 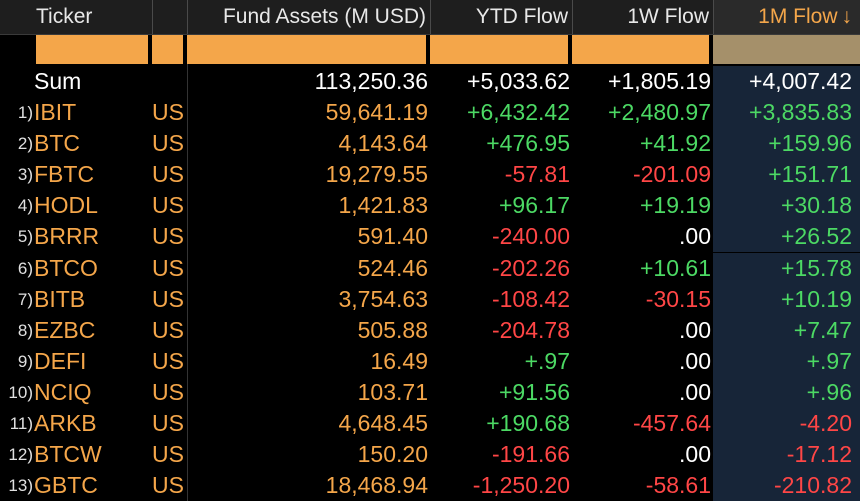 I want to click on filter-row, so click(x=430, y=49).